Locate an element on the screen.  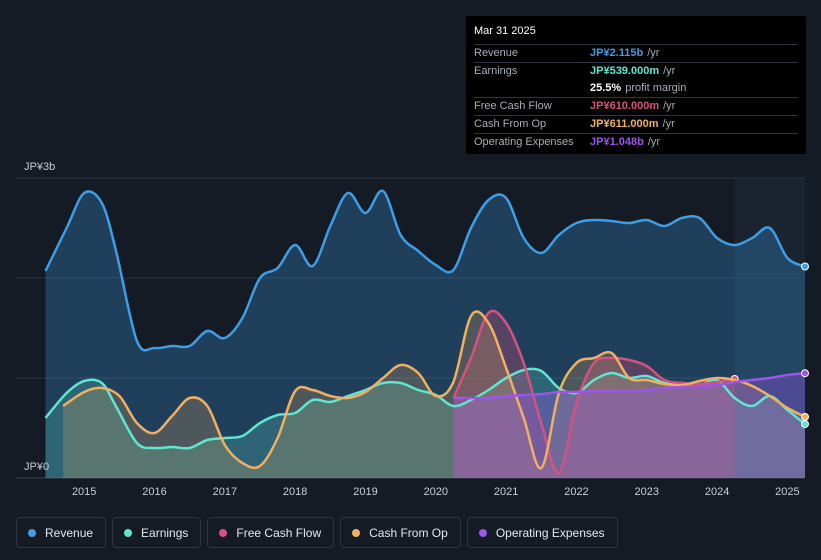
tooltip-value: JP¥2.115b is located at coordinates (617, 53).